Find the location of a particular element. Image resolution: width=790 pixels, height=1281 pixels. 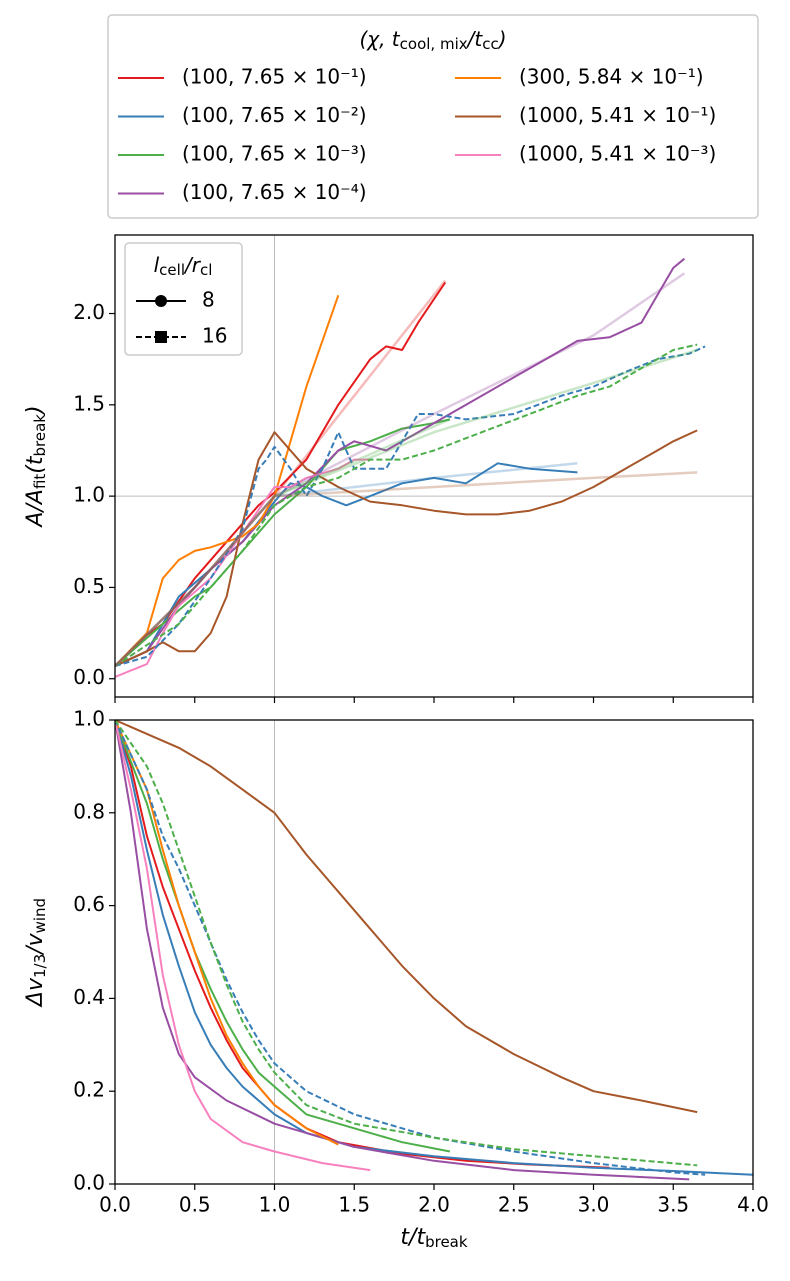

rich-label: t/tbreak is located at coordinates (433, 1238).